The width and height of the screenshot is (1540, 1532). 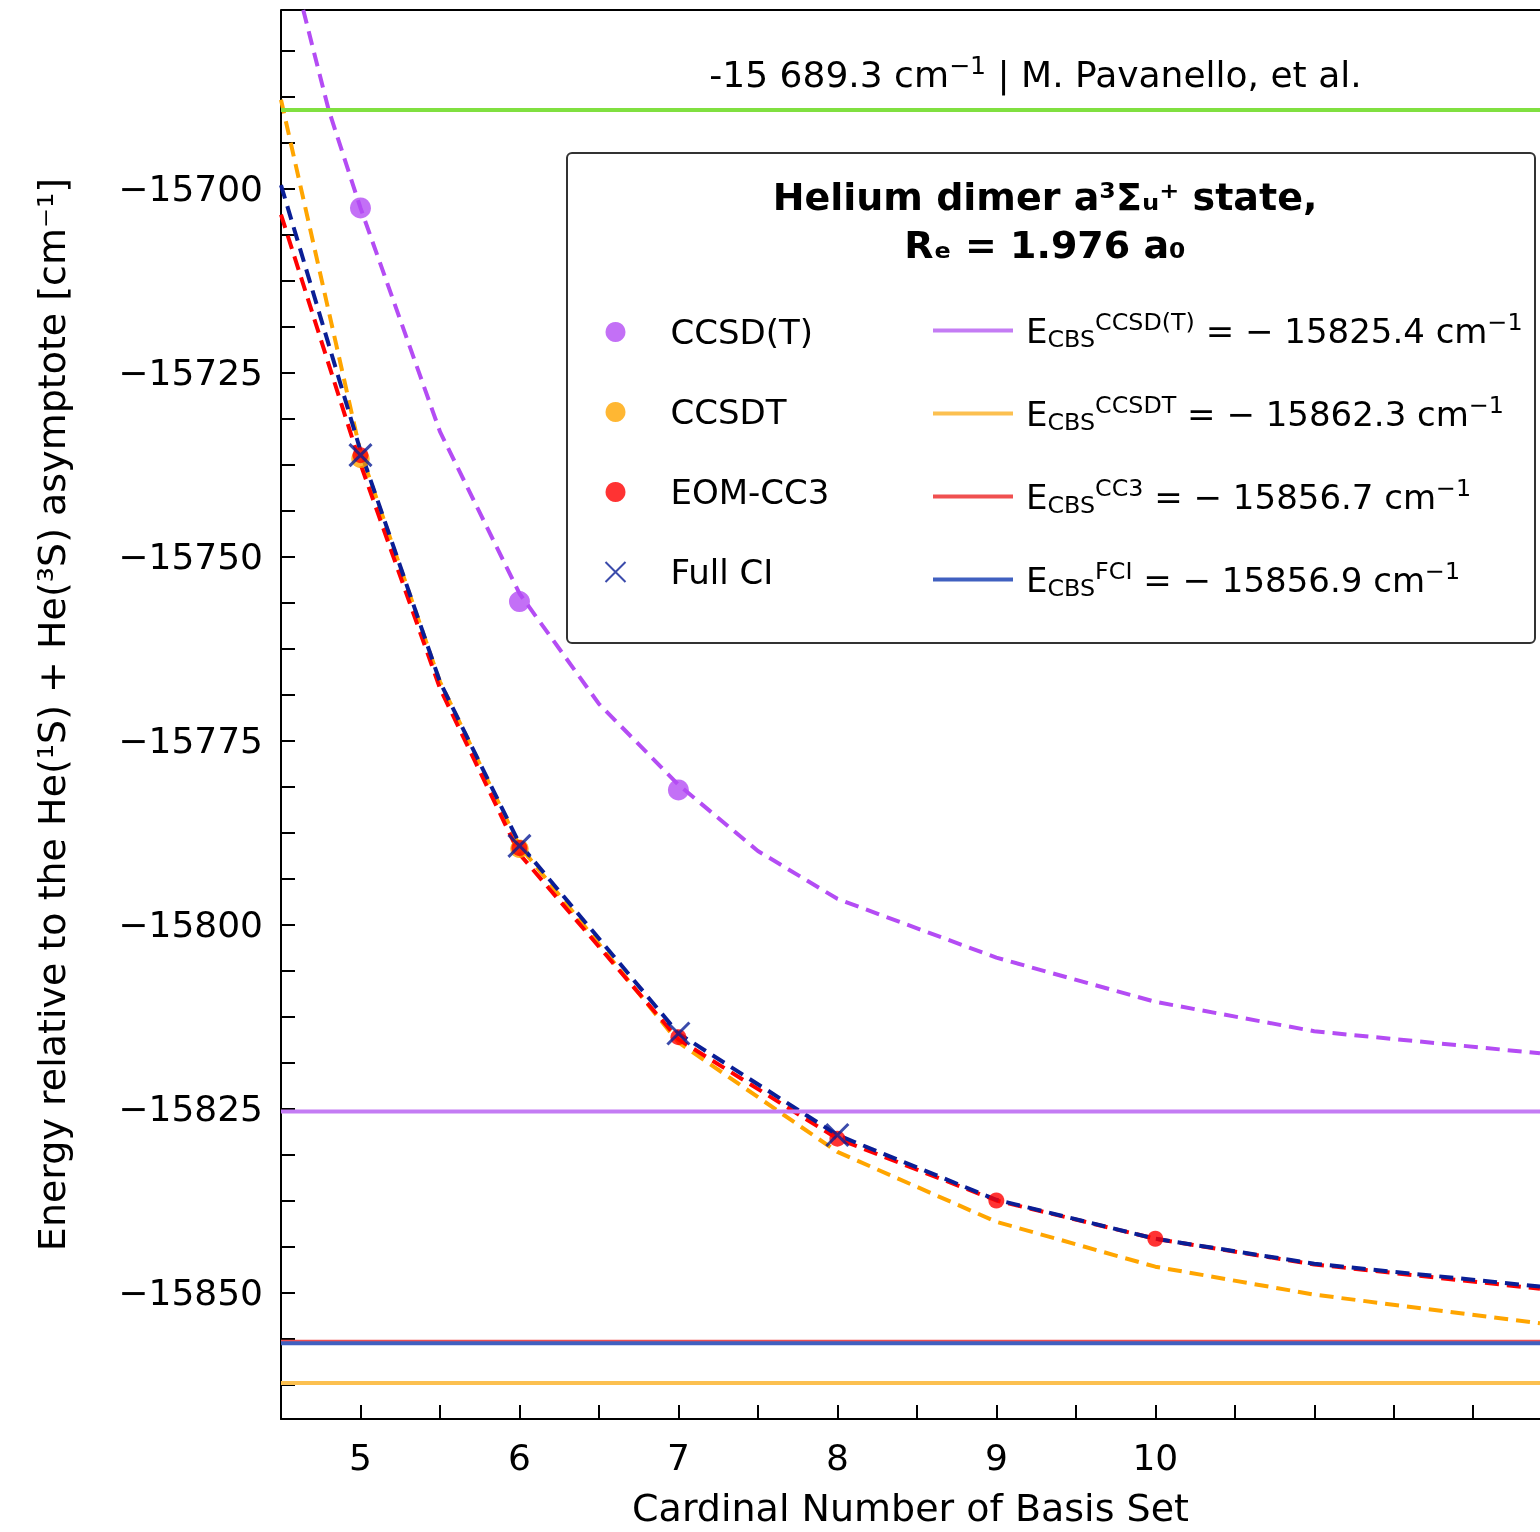 What do you see at coordinates (190, 557) in the screenshot?
I see `y-tick-label: −15750` at bounding box center [190, 557].